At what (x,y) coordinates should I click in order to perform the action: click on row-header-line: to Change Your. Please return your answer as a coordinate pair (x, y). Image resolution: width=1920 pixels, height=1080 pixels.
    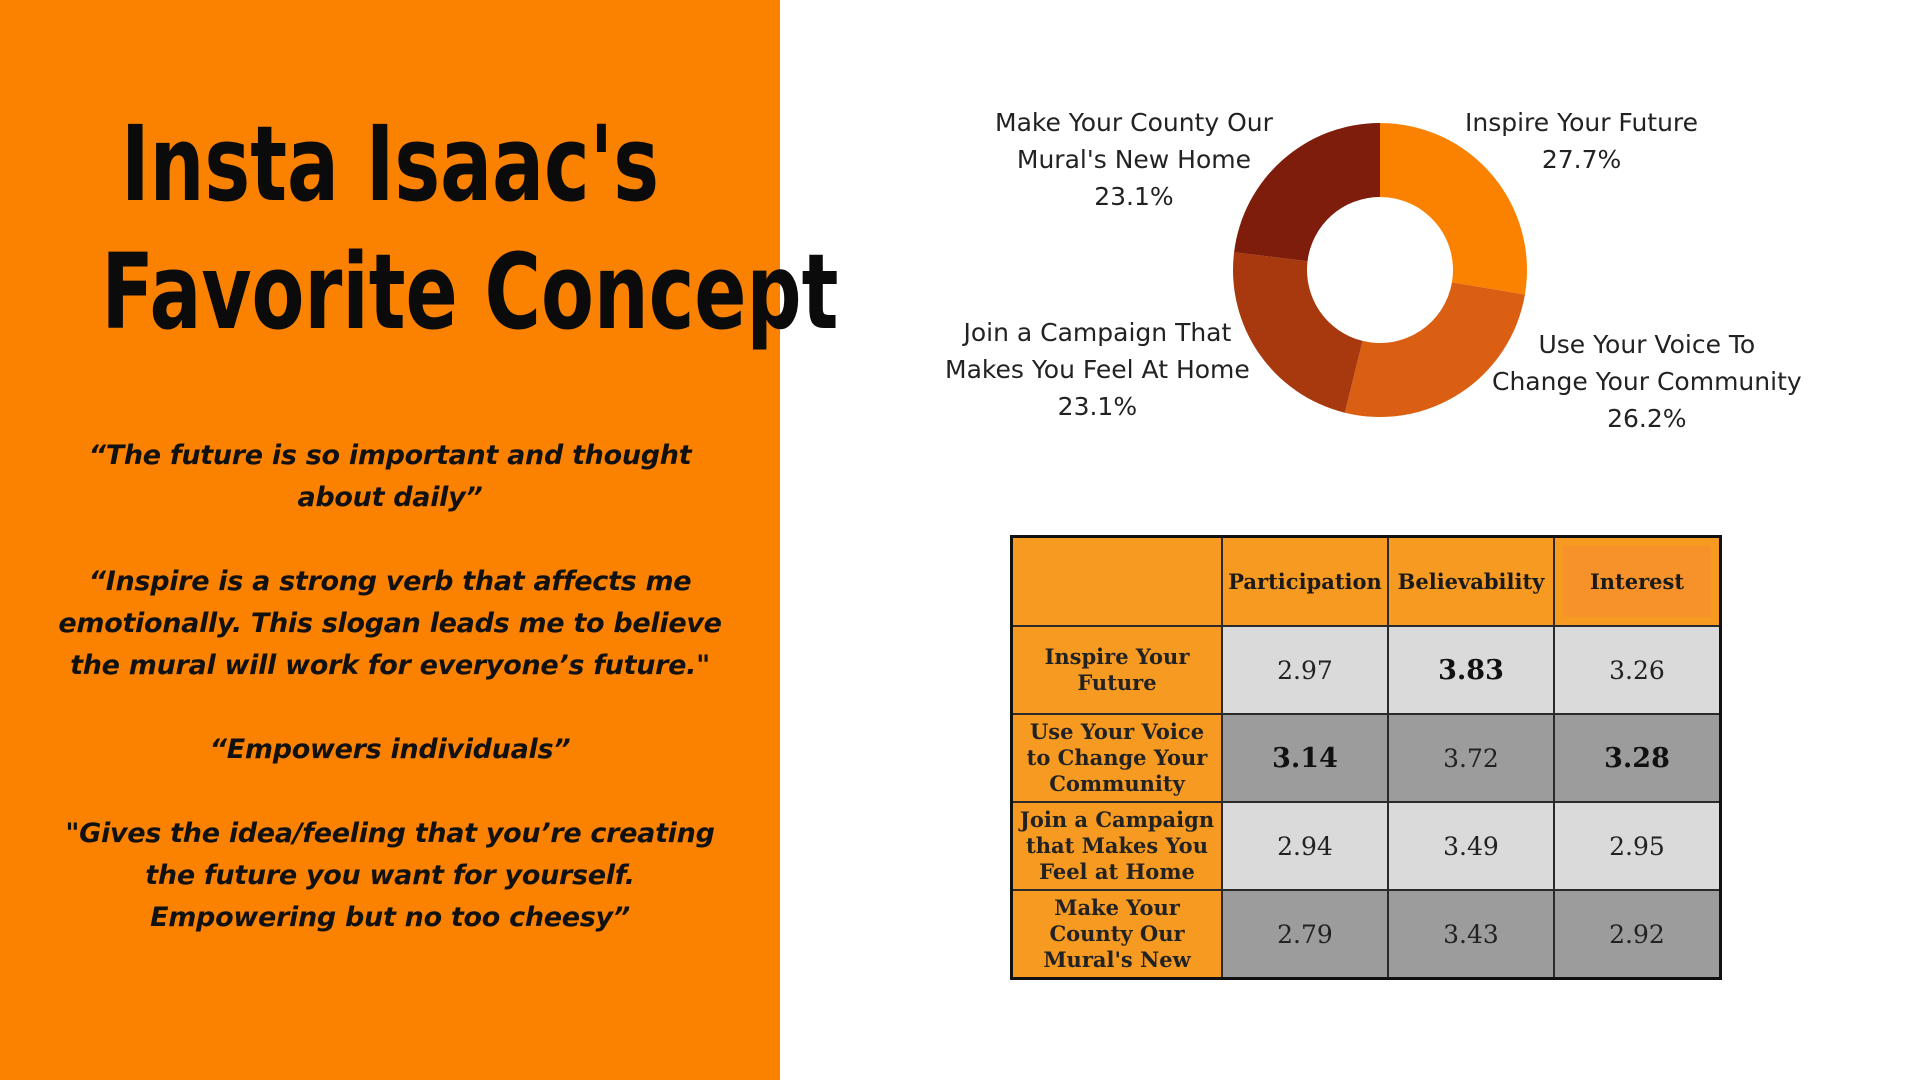
    Looking at the image, I should click on (1117, 757).